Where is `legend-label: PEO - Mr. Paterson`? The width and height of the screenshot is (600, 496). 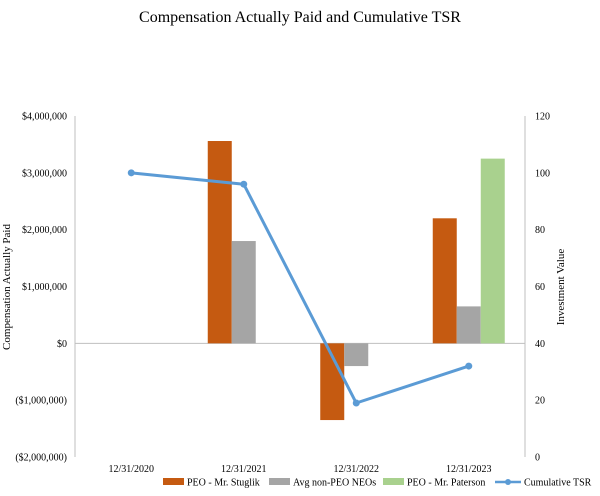
legend-label: PEO - Mr. Paterson is located at coordinates (446, 483).